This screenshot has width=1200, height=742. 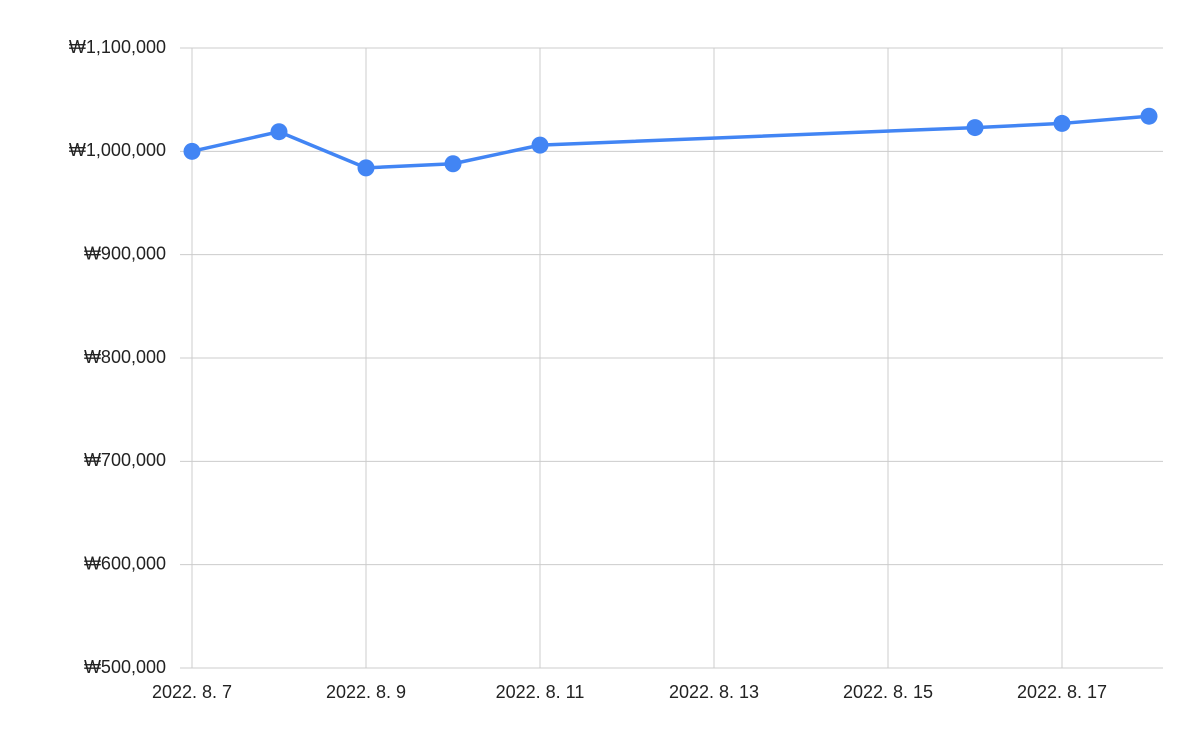 What do you see at coordinates (117, 47) in the screenshot?
I see `y-tick-label: ₩1,100,000` at bounding box center [117, 47].